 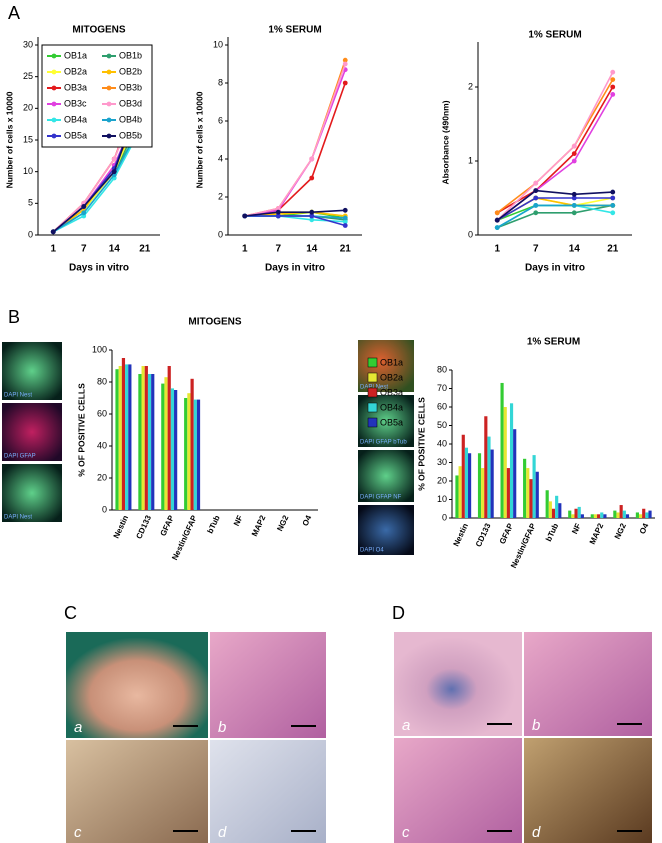 What do you see at coordinates (102, 477) in the screenshot?
I see `y-tick-label: 20` at bounding box center [102, 477].